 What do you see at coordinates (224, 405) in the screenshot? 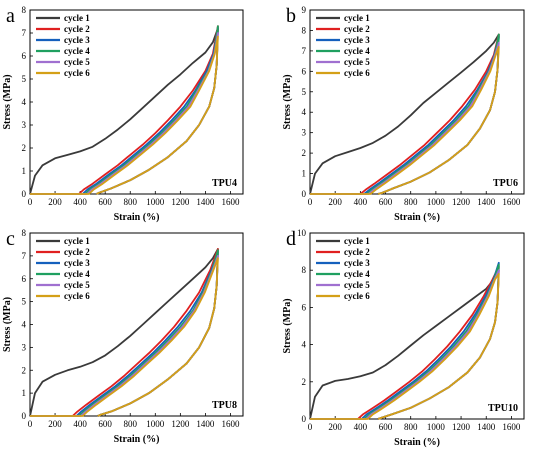
I see `sample-label: TPU8` at bounding box center [224, 405].